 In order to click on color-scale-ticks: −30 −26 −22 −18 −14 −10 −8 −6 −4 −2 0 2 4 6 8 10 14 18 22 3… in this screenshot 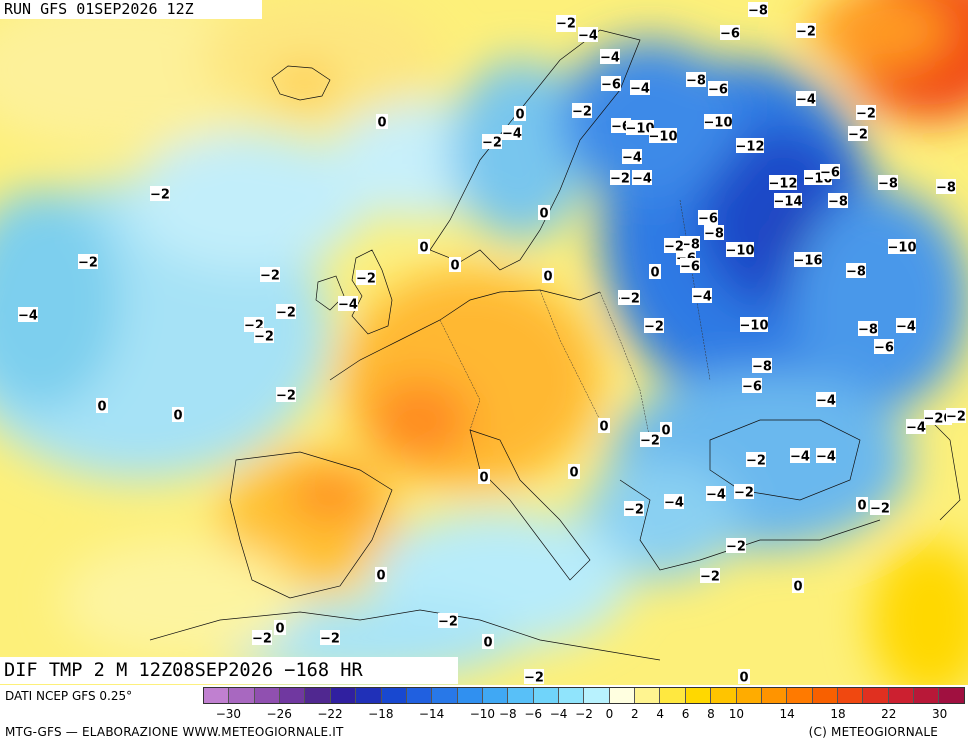, I will do `click(584, 715)`.